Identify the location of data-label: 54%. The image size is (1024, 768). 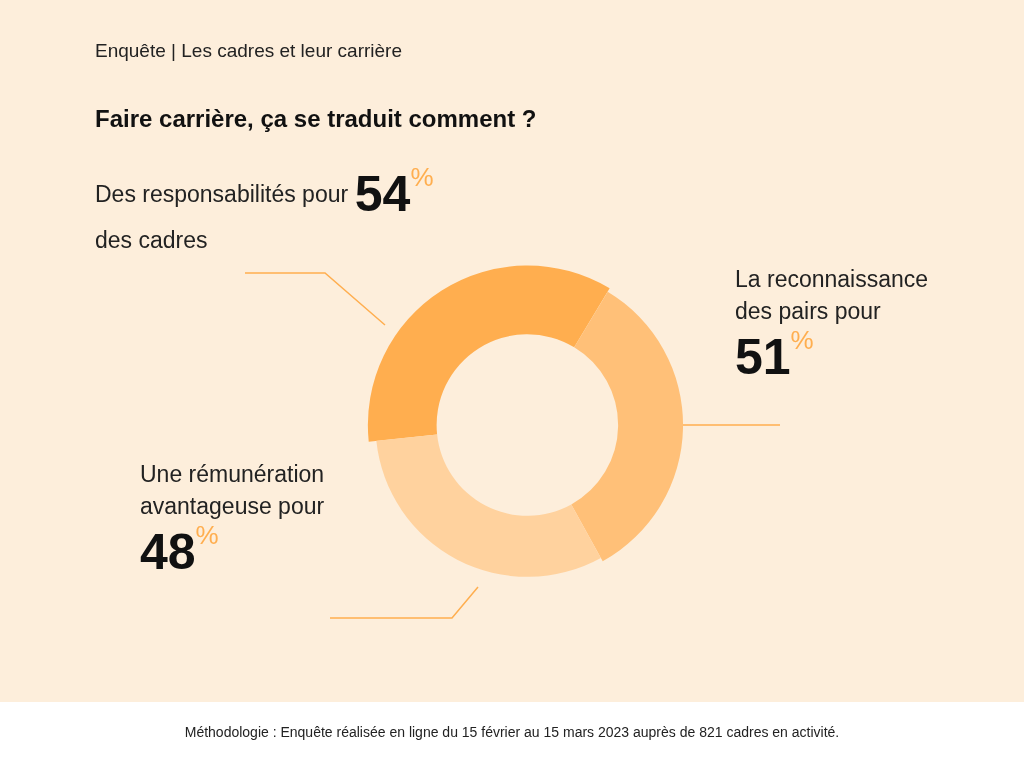
(394, 192).